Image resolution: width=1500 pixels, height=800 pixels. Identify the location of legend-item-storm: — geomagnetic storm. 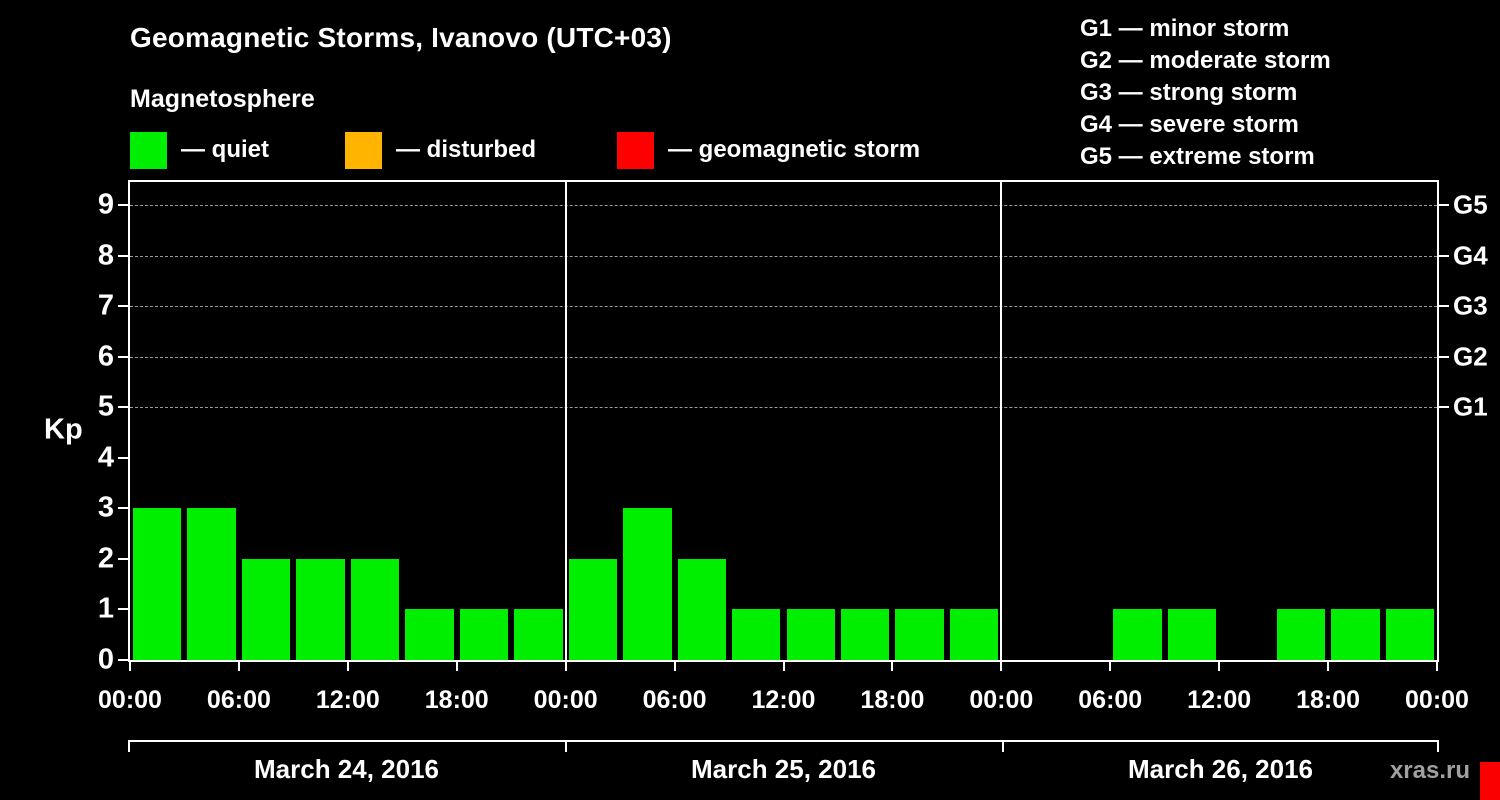
(768, 150).